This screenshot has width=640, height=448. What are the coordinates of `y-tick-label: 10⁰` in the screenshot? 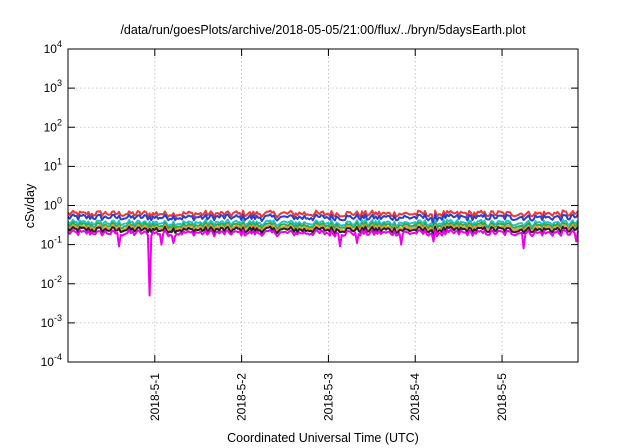 It's located at (53, 204).